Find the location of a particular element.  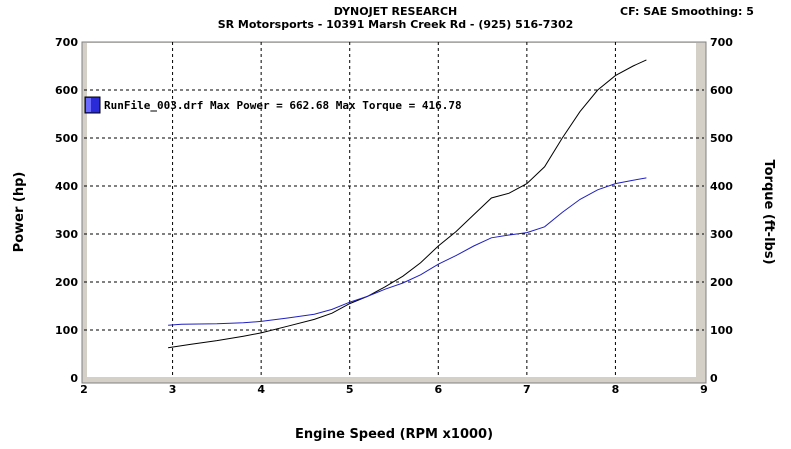

y-tick-label: 400 is located at coordinates (66, 186).